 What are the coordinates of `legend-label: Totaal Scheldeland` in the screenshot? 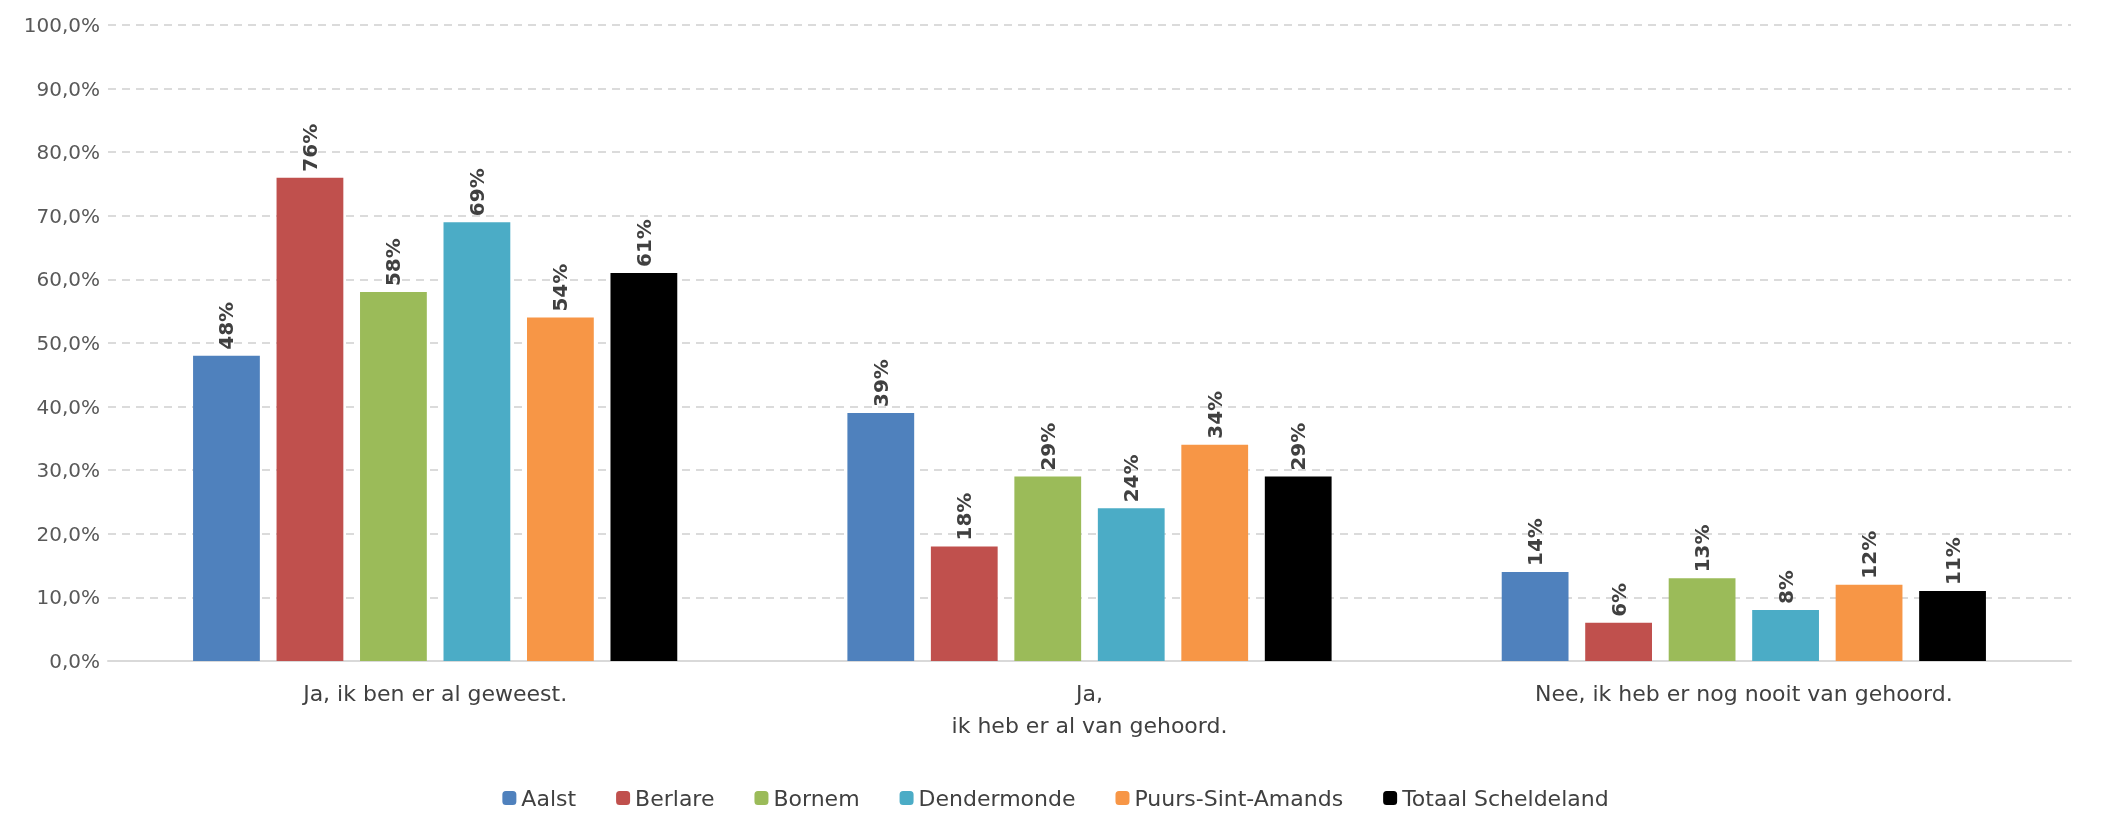 It's located at (1505, 798).